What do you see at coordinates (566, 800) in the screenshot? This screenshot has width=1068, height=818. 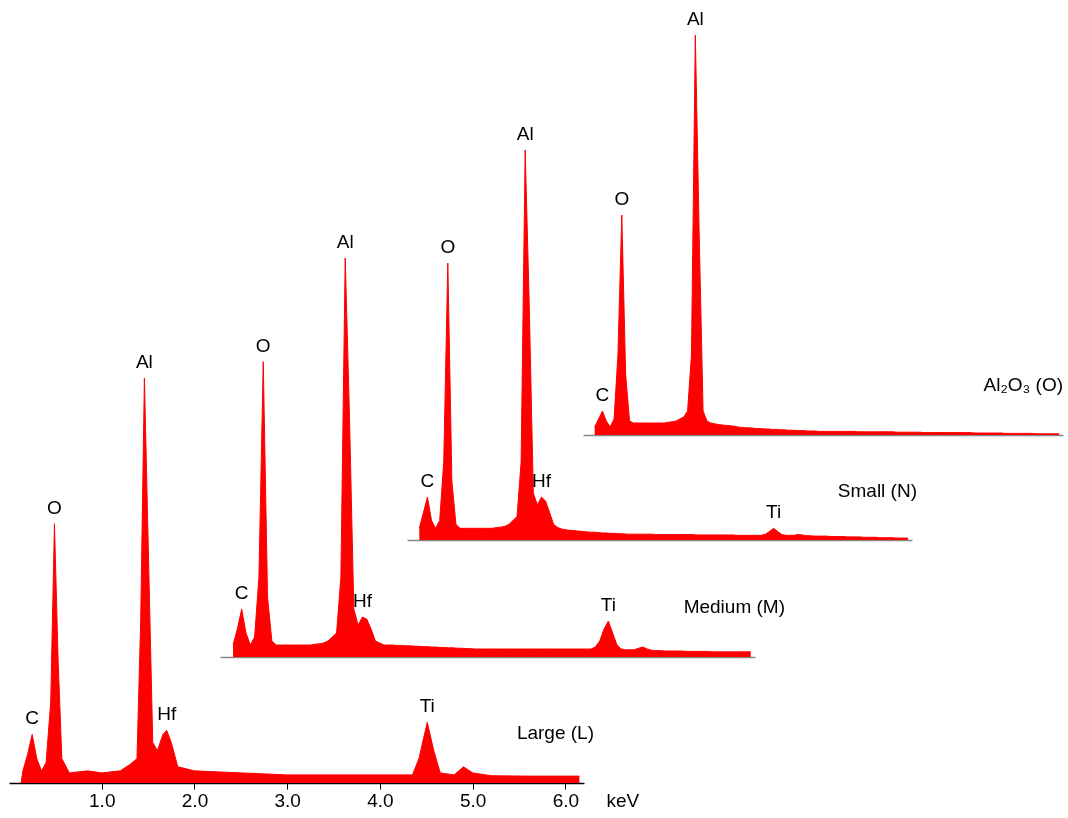 I see `x-tick-label: 6.0` at bounding box center [566, 800].